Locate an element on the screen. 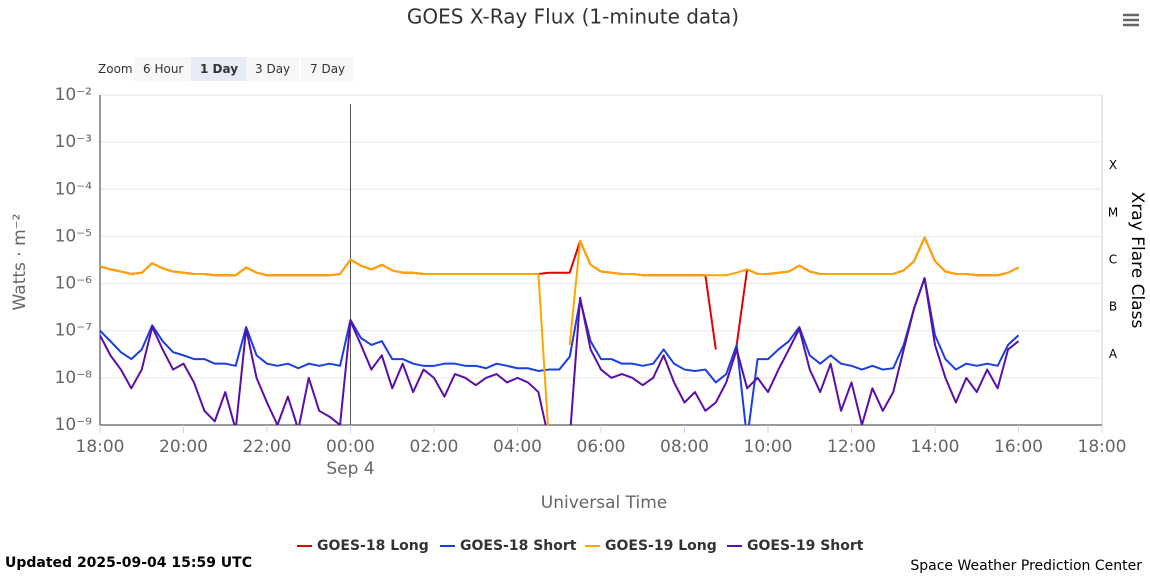 The image size is (1150, 577). x-tick-label: 04:00 is located at coordinates (517, 447).